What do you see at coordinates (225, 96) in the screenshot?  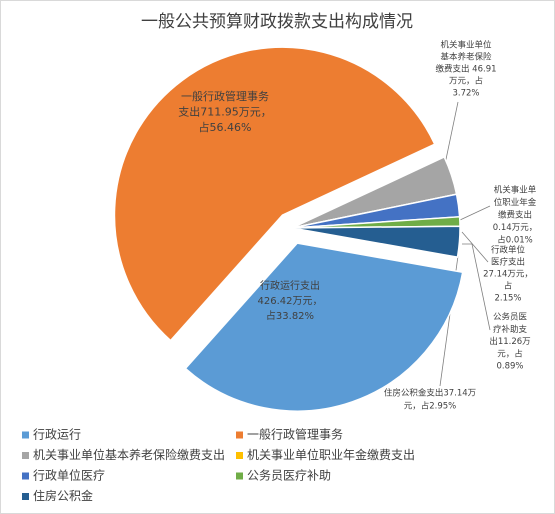 I see `data-label: 一般行政管理事务` at bounding box center [225, 96].